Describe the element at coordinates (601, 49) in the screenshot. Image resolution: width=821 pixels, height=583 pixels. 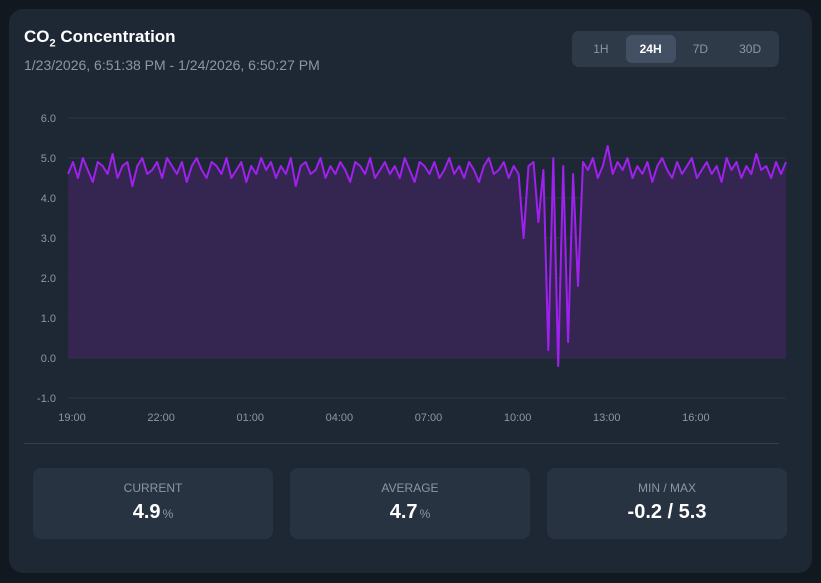
I see `range-1h-button: 1H` at that location.